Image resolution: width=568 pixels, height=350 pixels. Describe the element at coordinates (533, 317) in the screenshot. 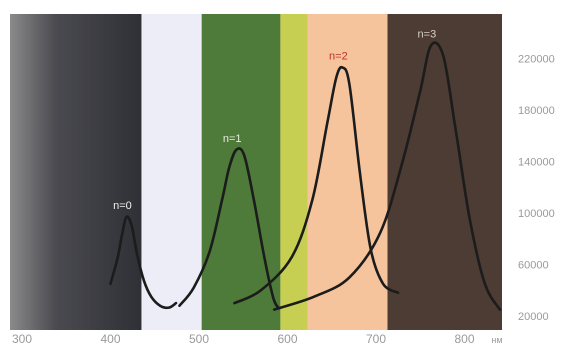

I see `y-tick-label: 20000` at that location.